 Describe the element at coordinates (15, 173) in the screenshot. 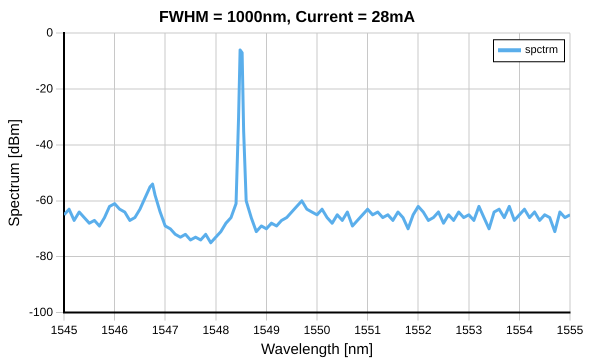

I see `y-axis-title: Spectrum [dBm]` at that location.